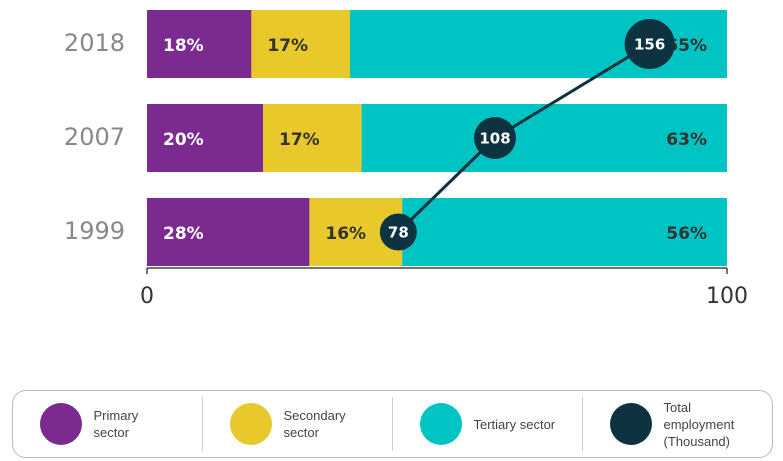 The height and width of the screenshot is (461, 783). Describe the element at coordinates (345, 234) in the screenshot. I see `value-label: 16%` at that location.